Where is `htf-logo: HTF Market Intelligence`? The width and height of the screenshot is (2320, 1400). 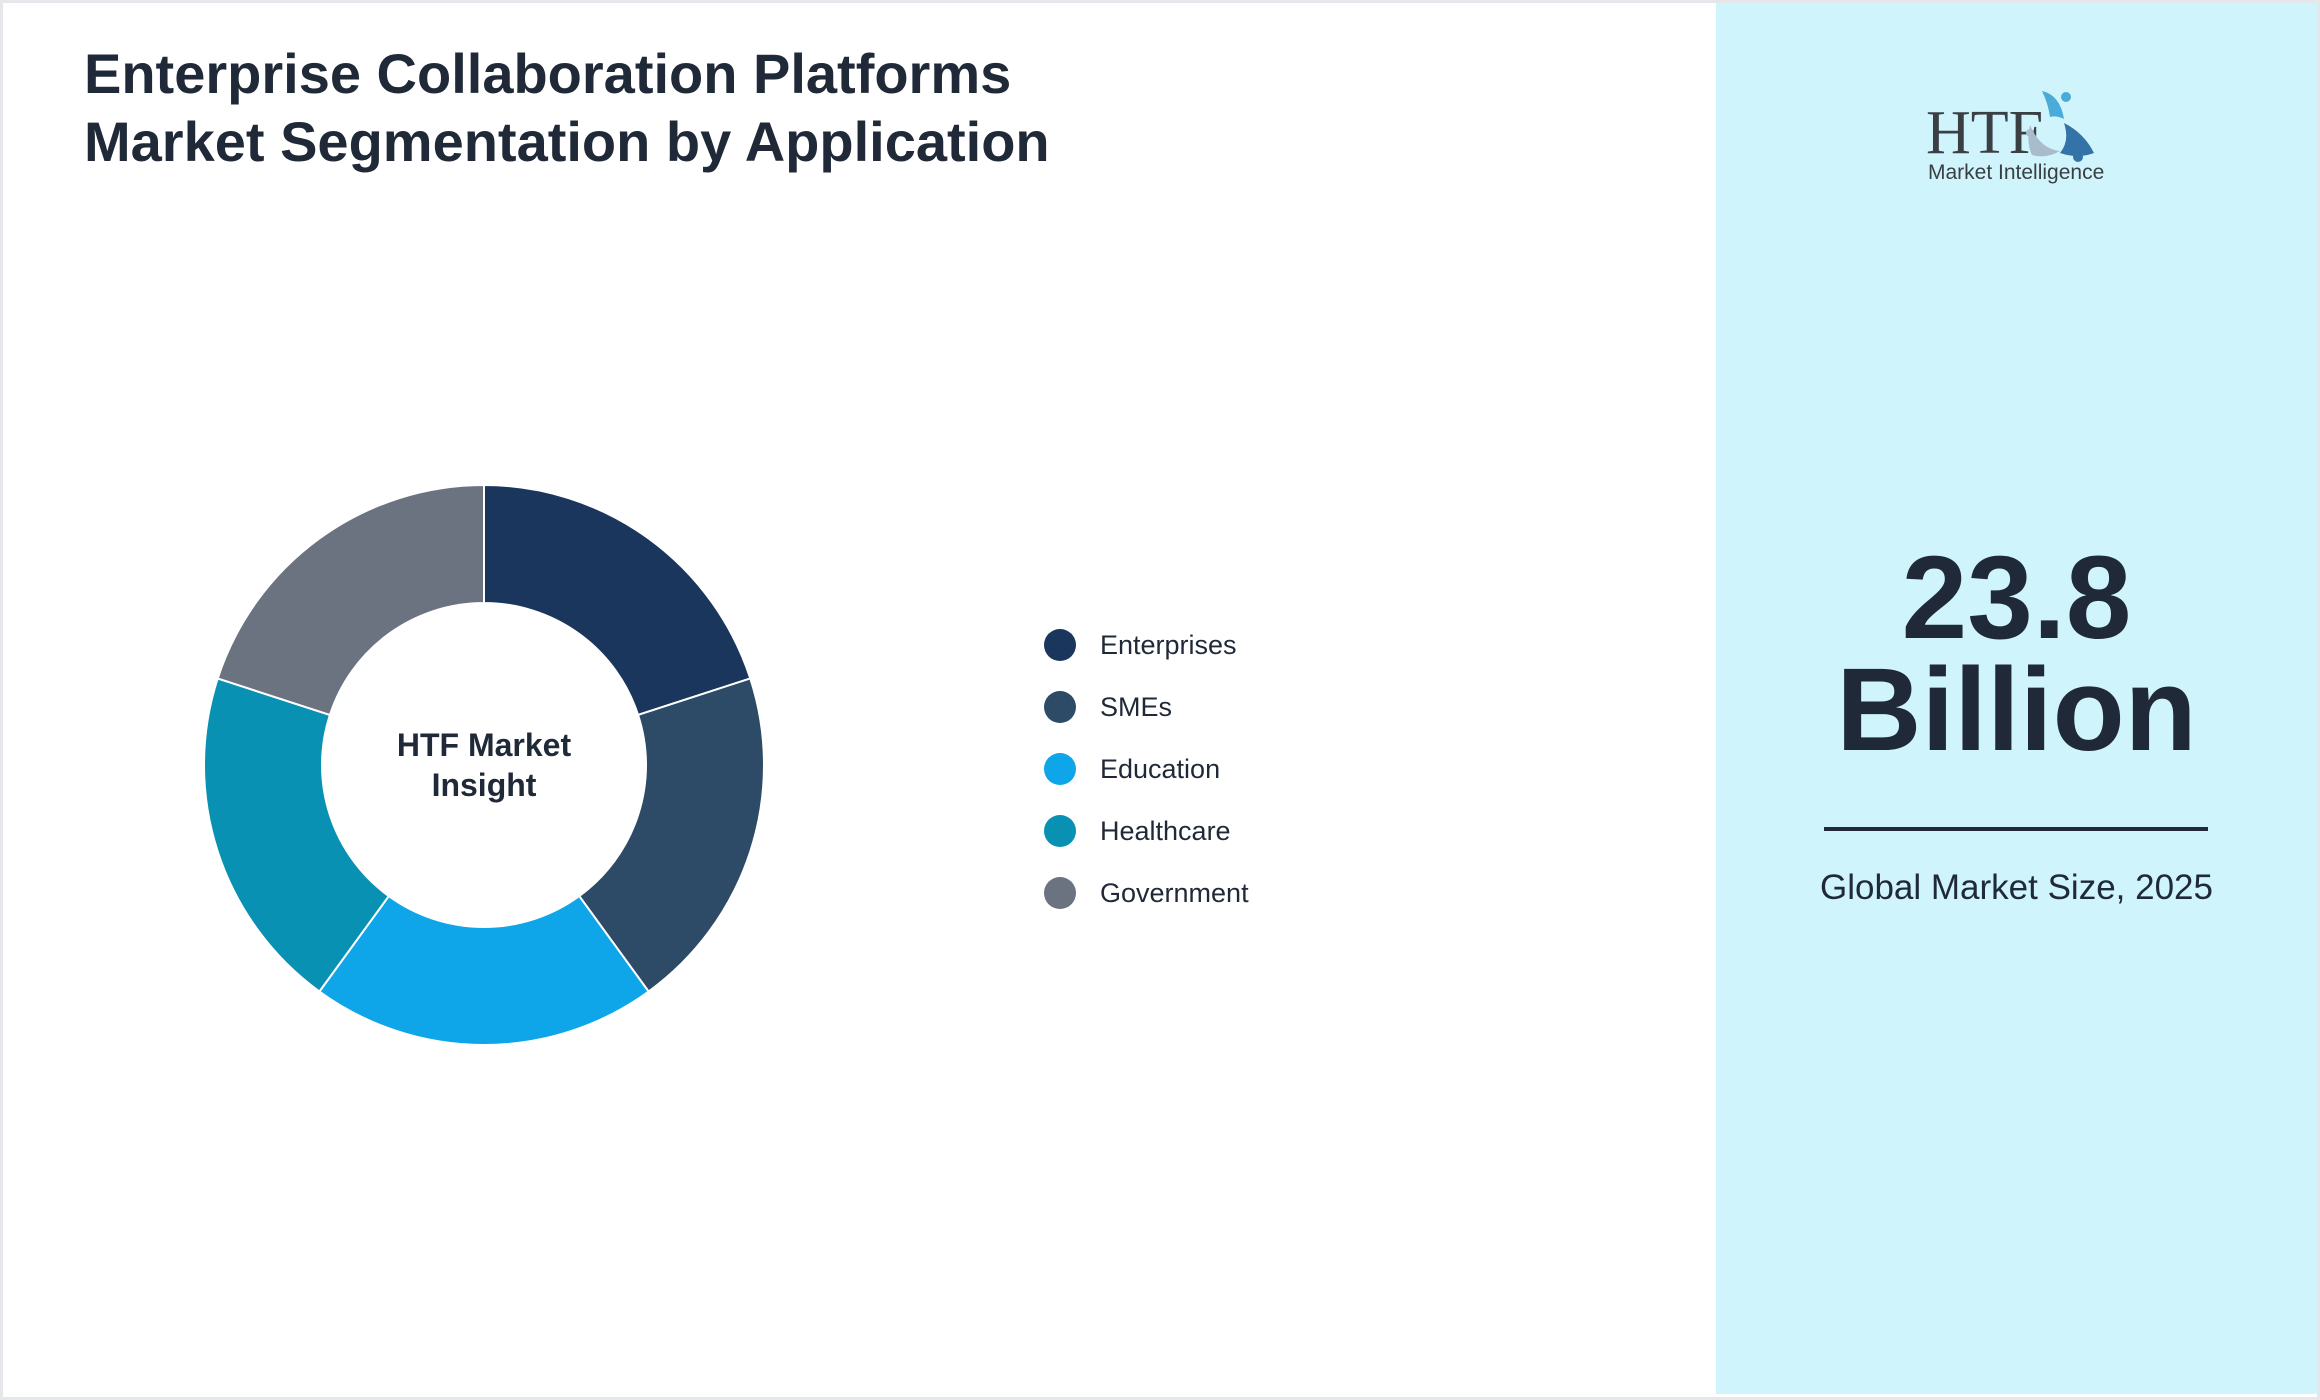 htf-logo: HTF Market Intelligence is located at coordinates (2015, 137).